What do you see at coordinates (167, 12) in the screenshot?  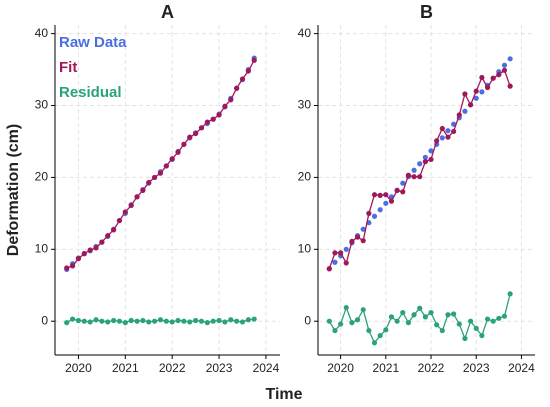 I see `panel-title: A` at bounding box center [167, 12].